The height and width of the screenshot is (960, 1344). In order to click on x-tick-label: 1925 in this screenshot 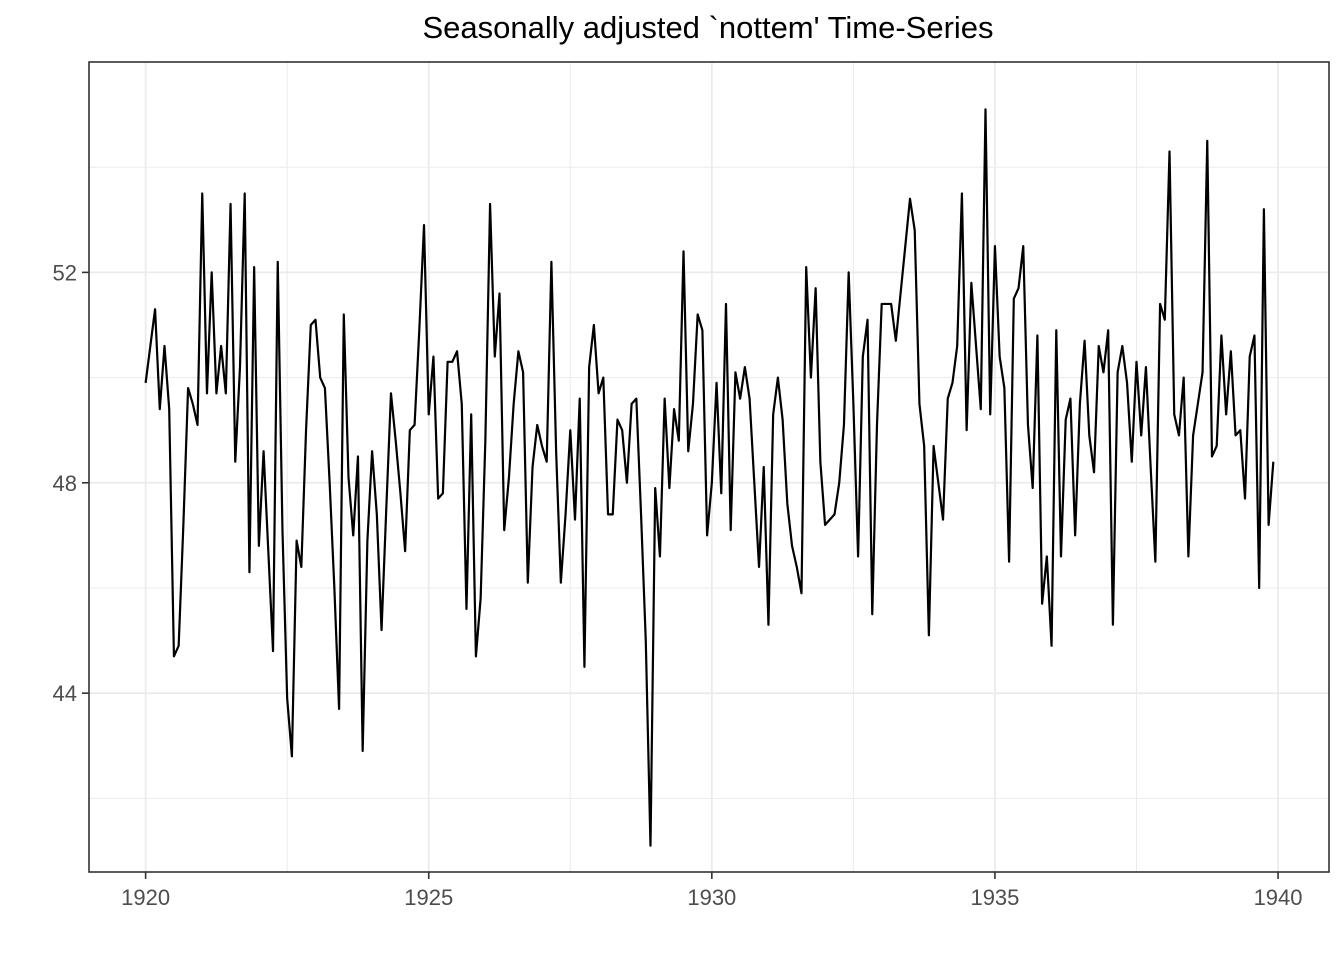, I will do `click(428, 897)`.